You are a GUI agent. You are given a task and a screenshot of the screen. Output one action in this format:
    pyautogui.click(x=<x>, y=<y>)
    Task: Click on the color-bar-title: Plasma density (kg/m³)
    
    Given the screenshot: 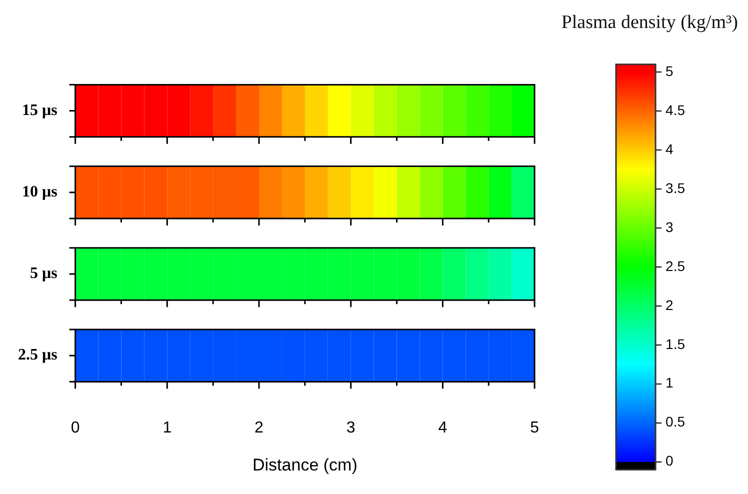 What is the action you would take?
    pyautogui.click(x=649, y=23)
    